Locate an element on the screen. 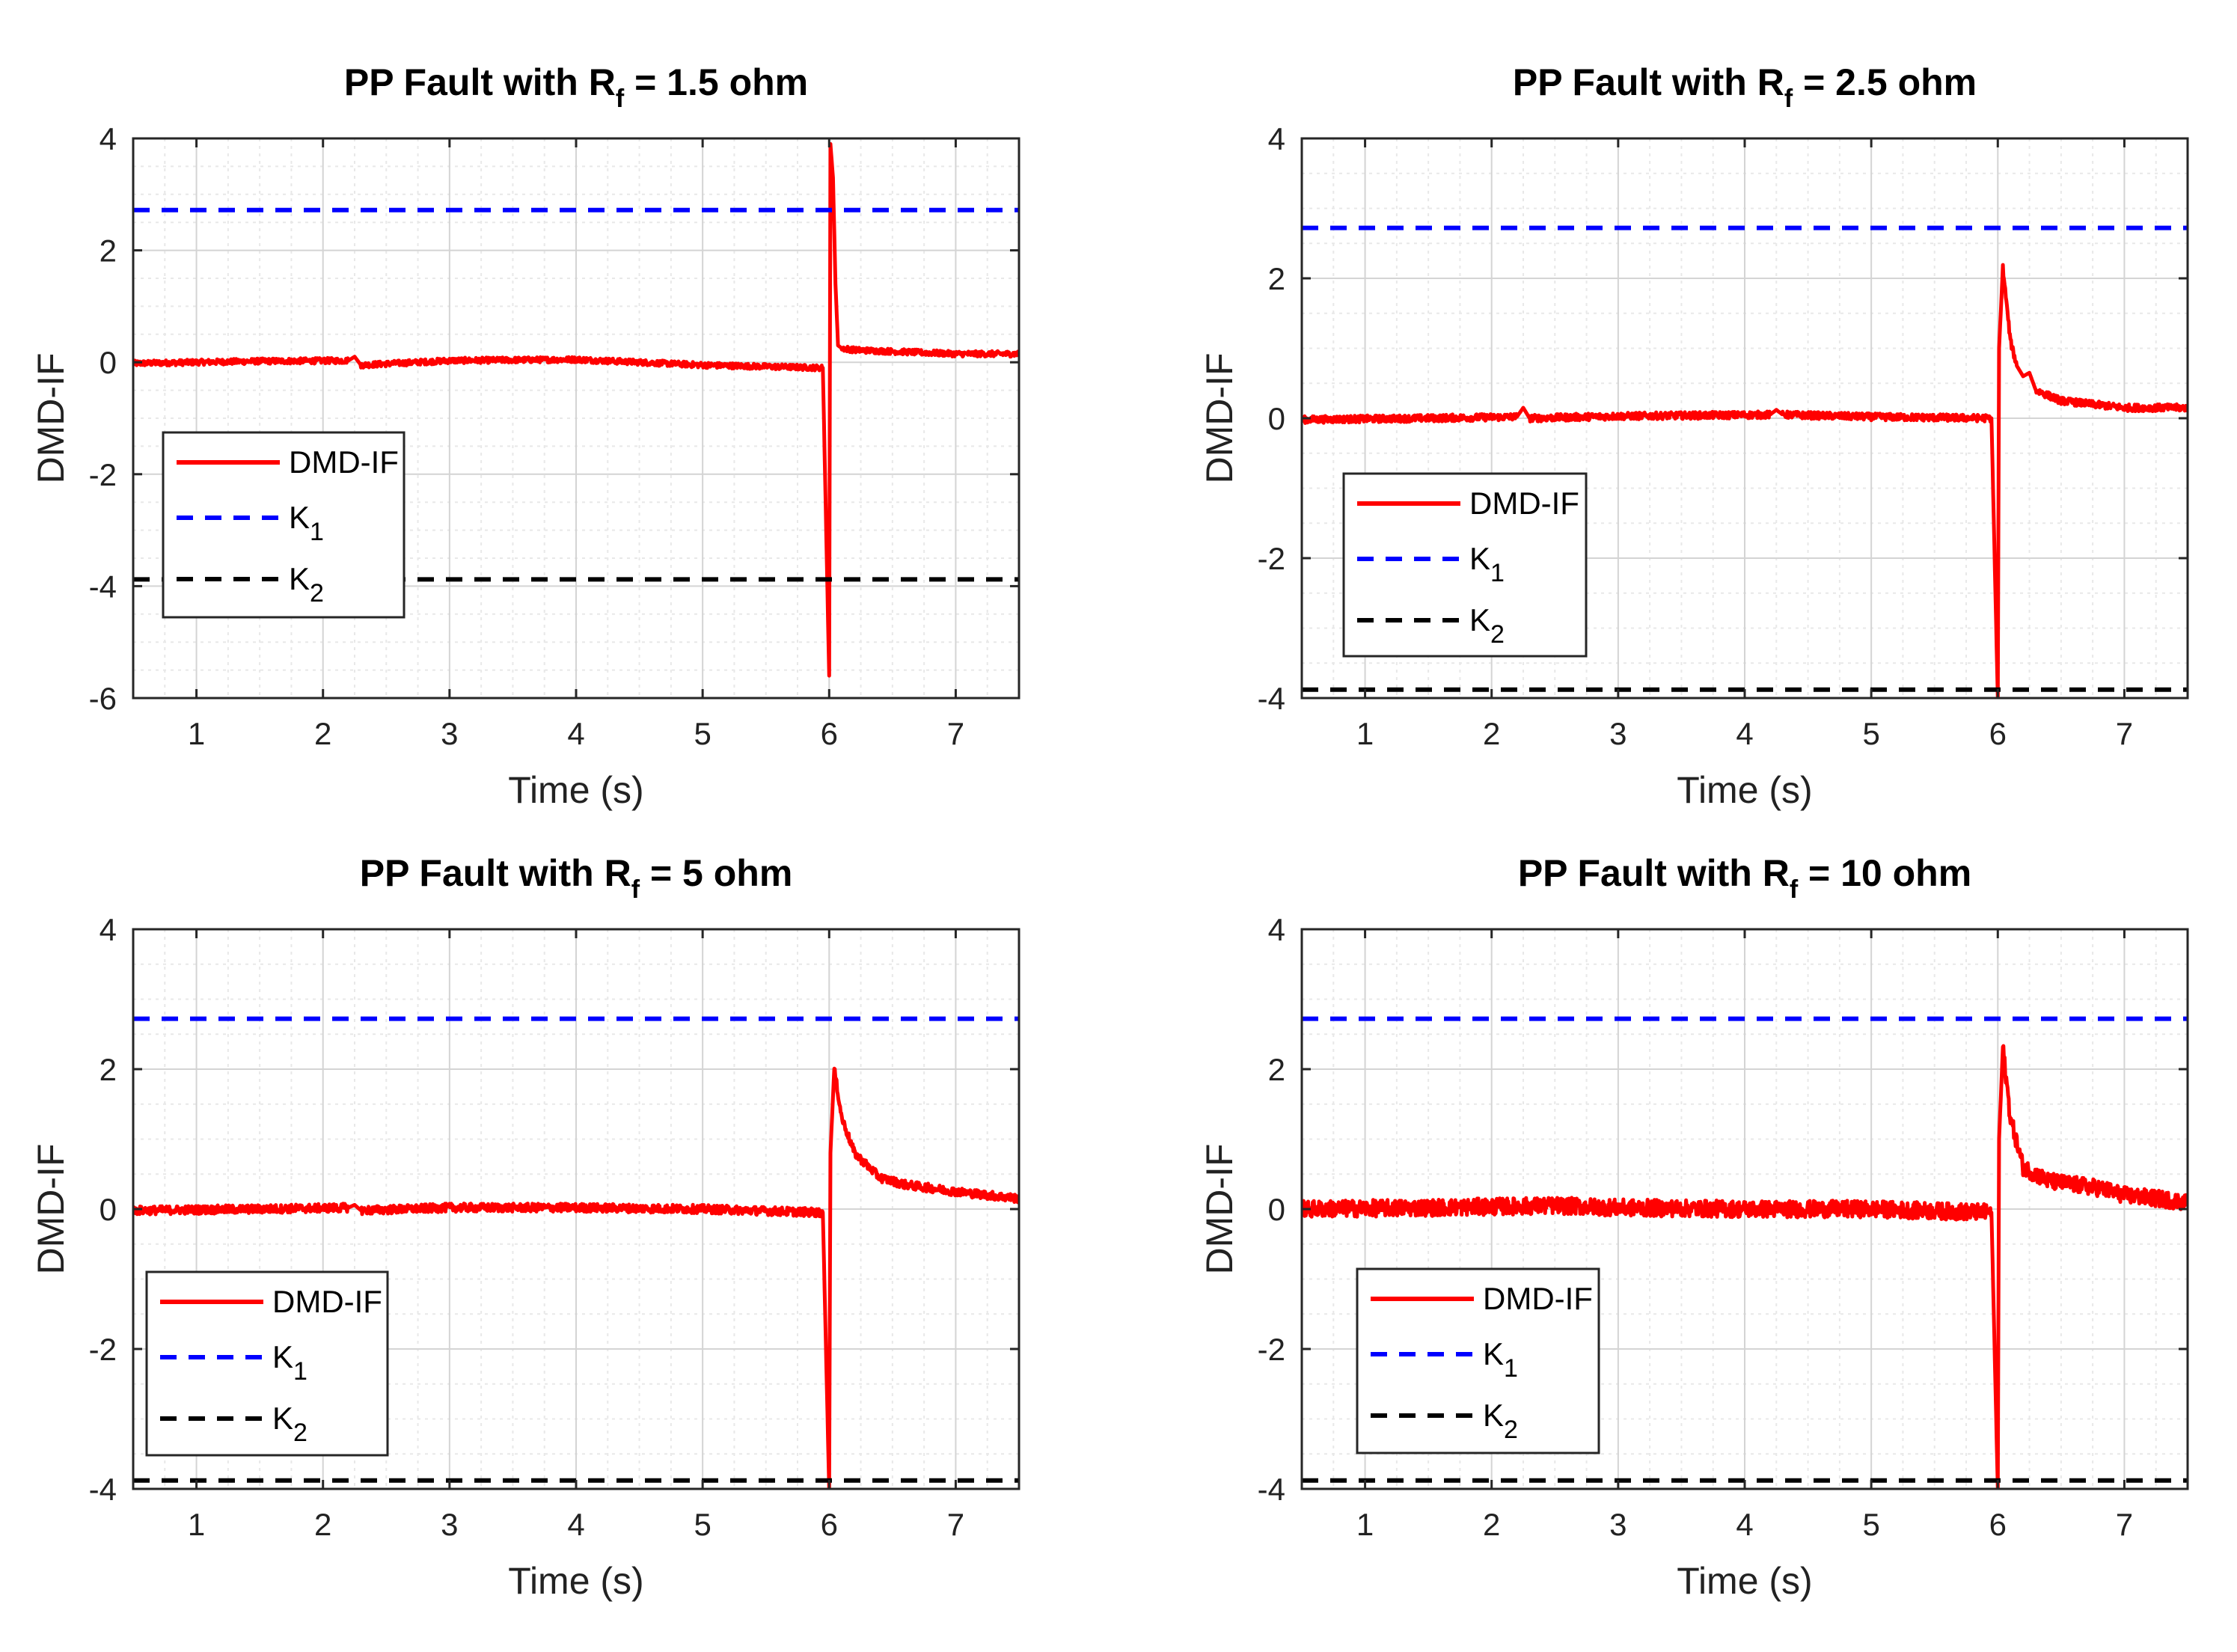 This screenshot has height=1652, width=2237. chart-title: PP Fault with Rf = 5 ohm is located at coordinates (576, 878).